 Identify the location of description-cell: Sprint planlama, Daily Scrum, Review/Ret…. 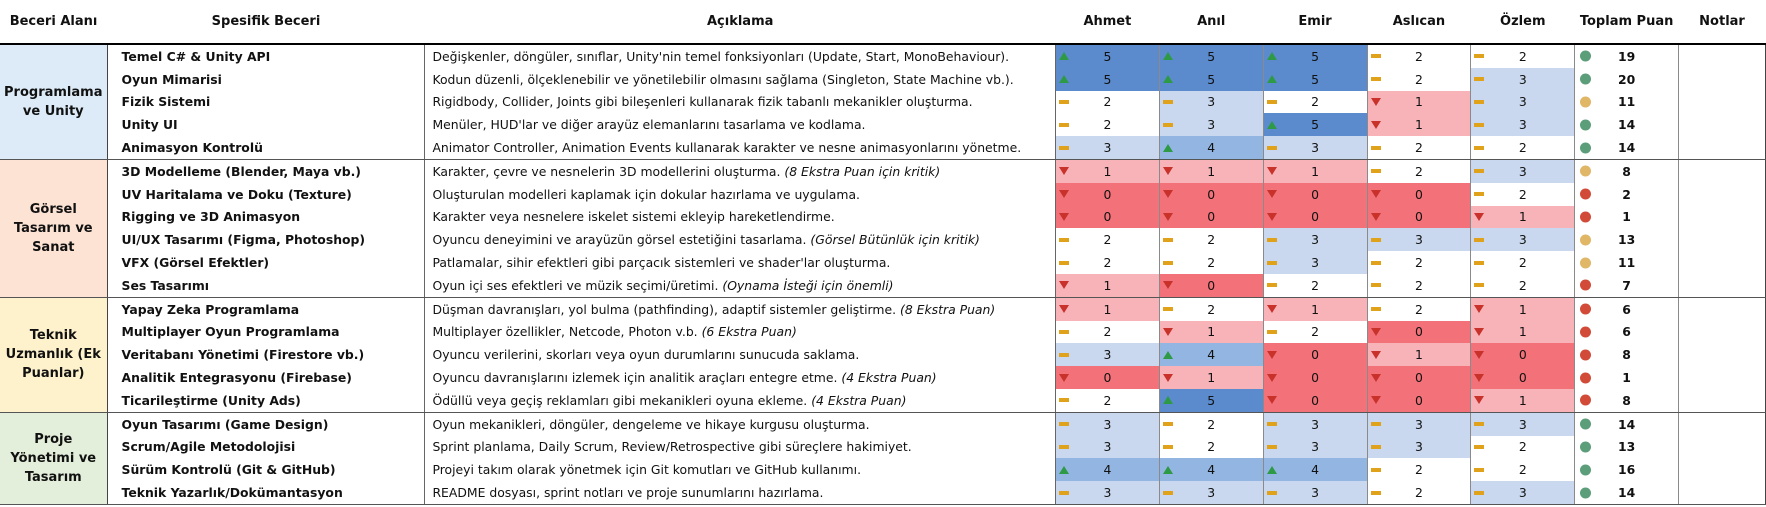
(740, 447).